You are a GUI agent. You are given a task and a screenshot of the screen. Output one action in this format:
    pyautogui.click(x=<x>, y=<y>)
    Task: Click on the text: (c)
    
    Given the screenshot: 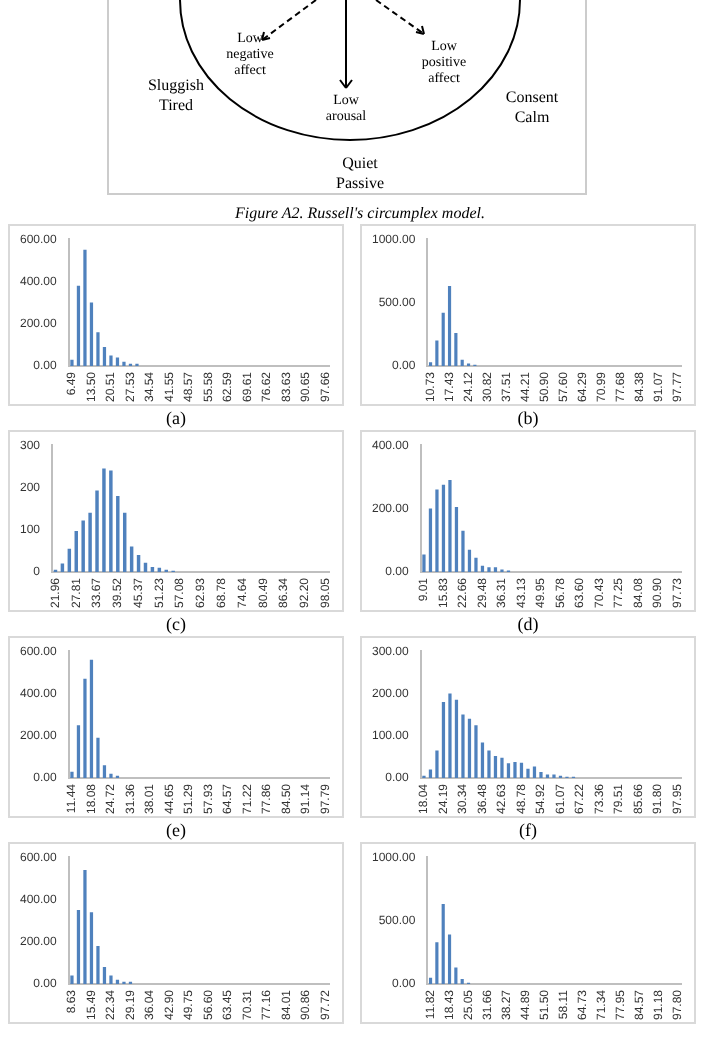 What is the action you would take?
    pyautogui.click(x=176, y=624)
    